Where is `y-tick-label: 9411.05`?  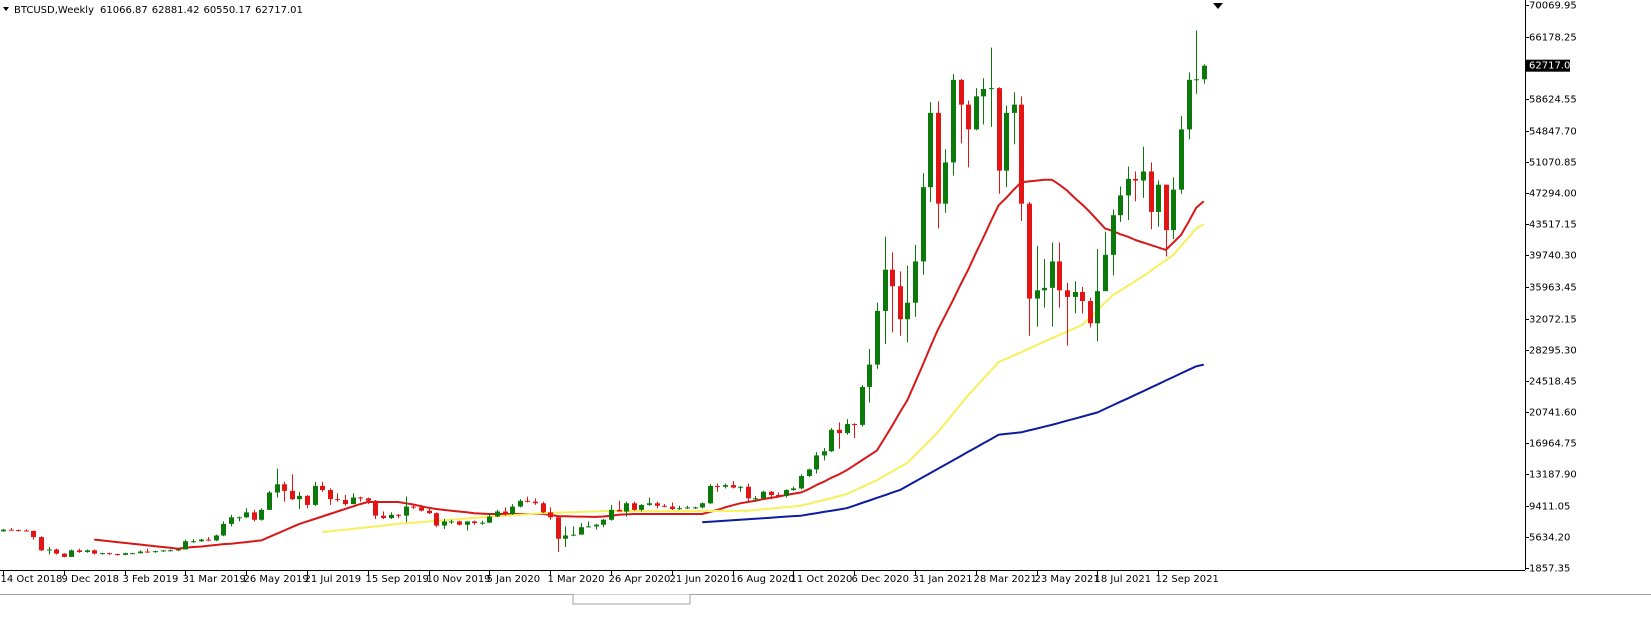 y-tick-label: 9411.05 is located at coordinates (1549, 507).